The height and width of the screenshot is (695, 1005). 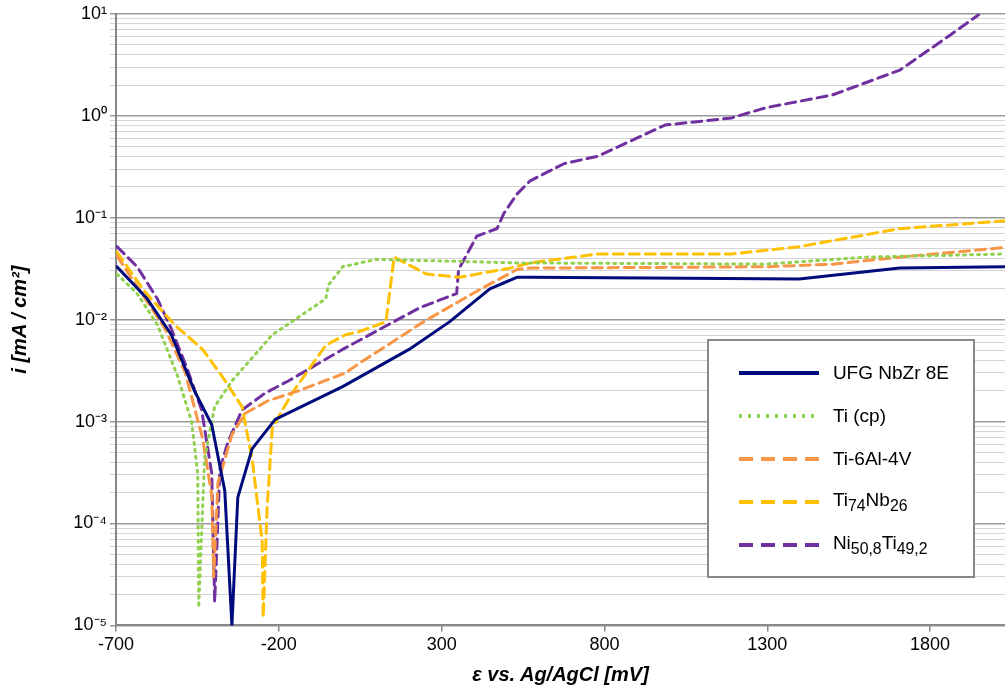 What do you see at coordinates (90, 522) in the screenshot?
I see `y-tick-label: 10⁻⁴` at bounding box center [90, 522].